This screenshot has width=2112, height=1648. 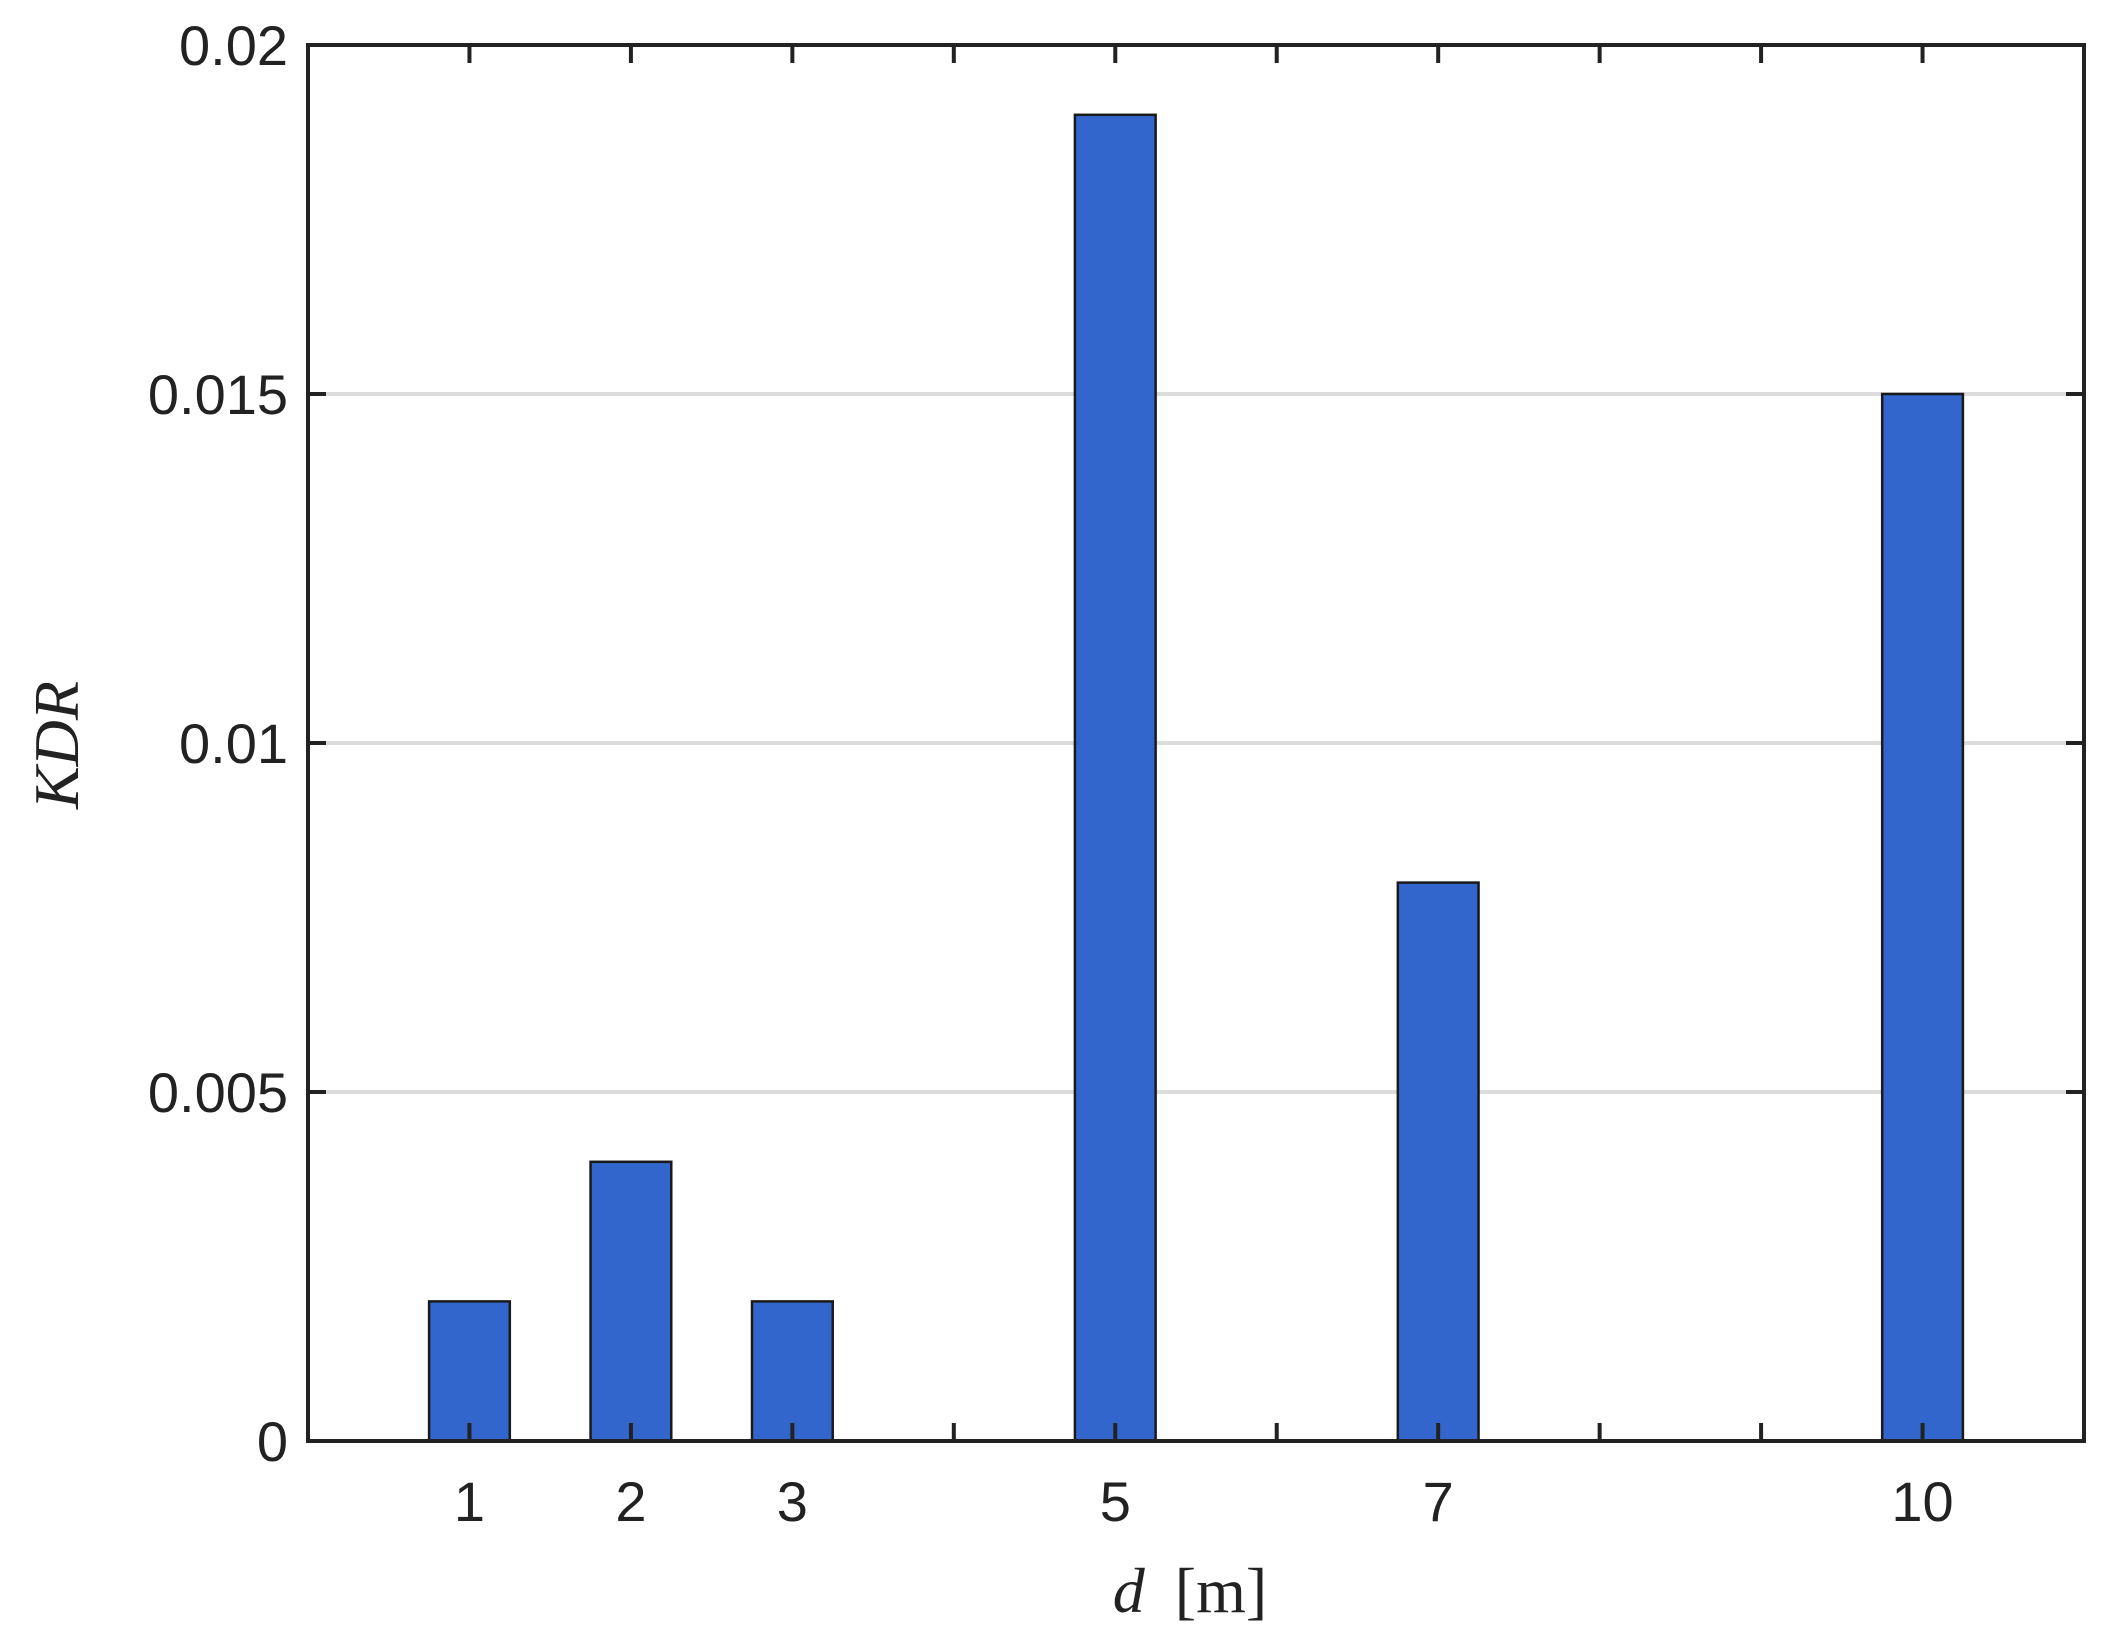 I want to click on x-axis-unit: [m], so click(x=1221, y=1590).